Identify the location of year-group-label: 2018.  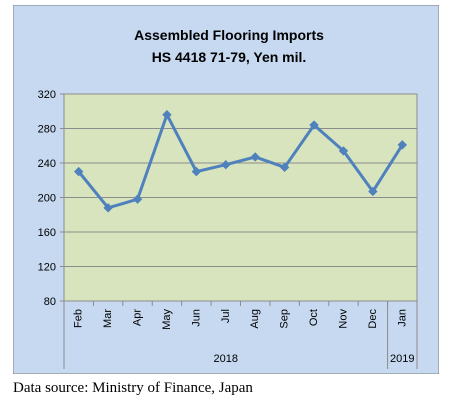
(226, 359).